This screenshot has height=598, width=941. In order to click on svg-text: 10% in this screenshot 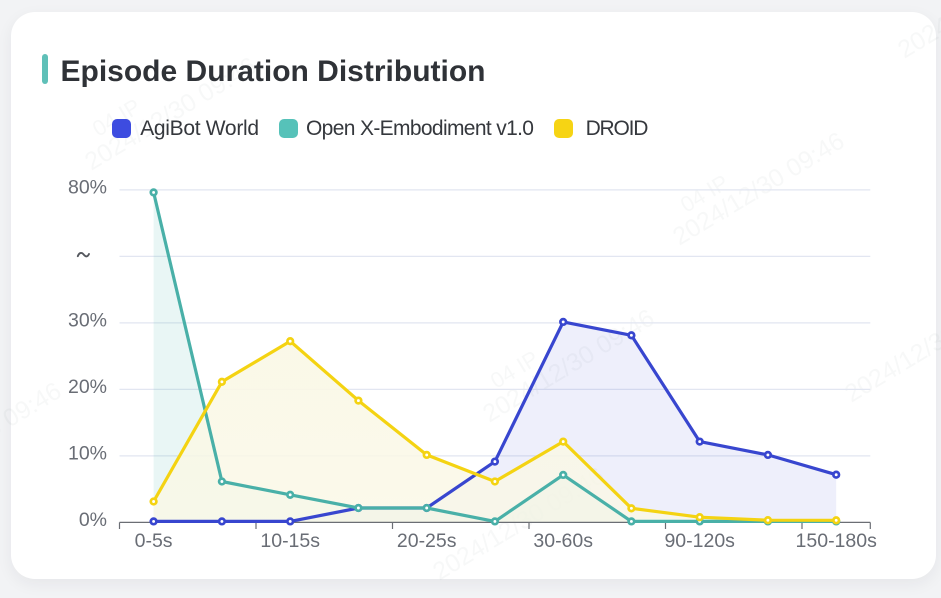, I will do `click(87, 454)`.